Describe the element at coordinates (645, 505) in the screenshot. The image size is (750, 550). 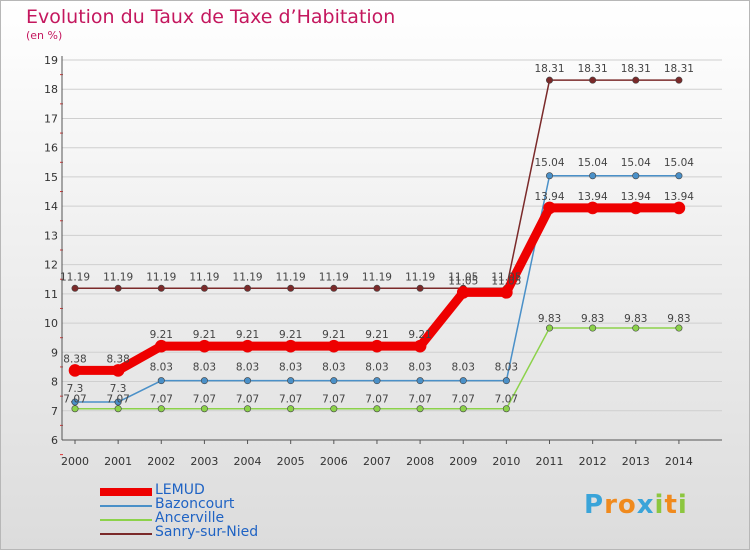
I see `logo-letter: x` at that location.